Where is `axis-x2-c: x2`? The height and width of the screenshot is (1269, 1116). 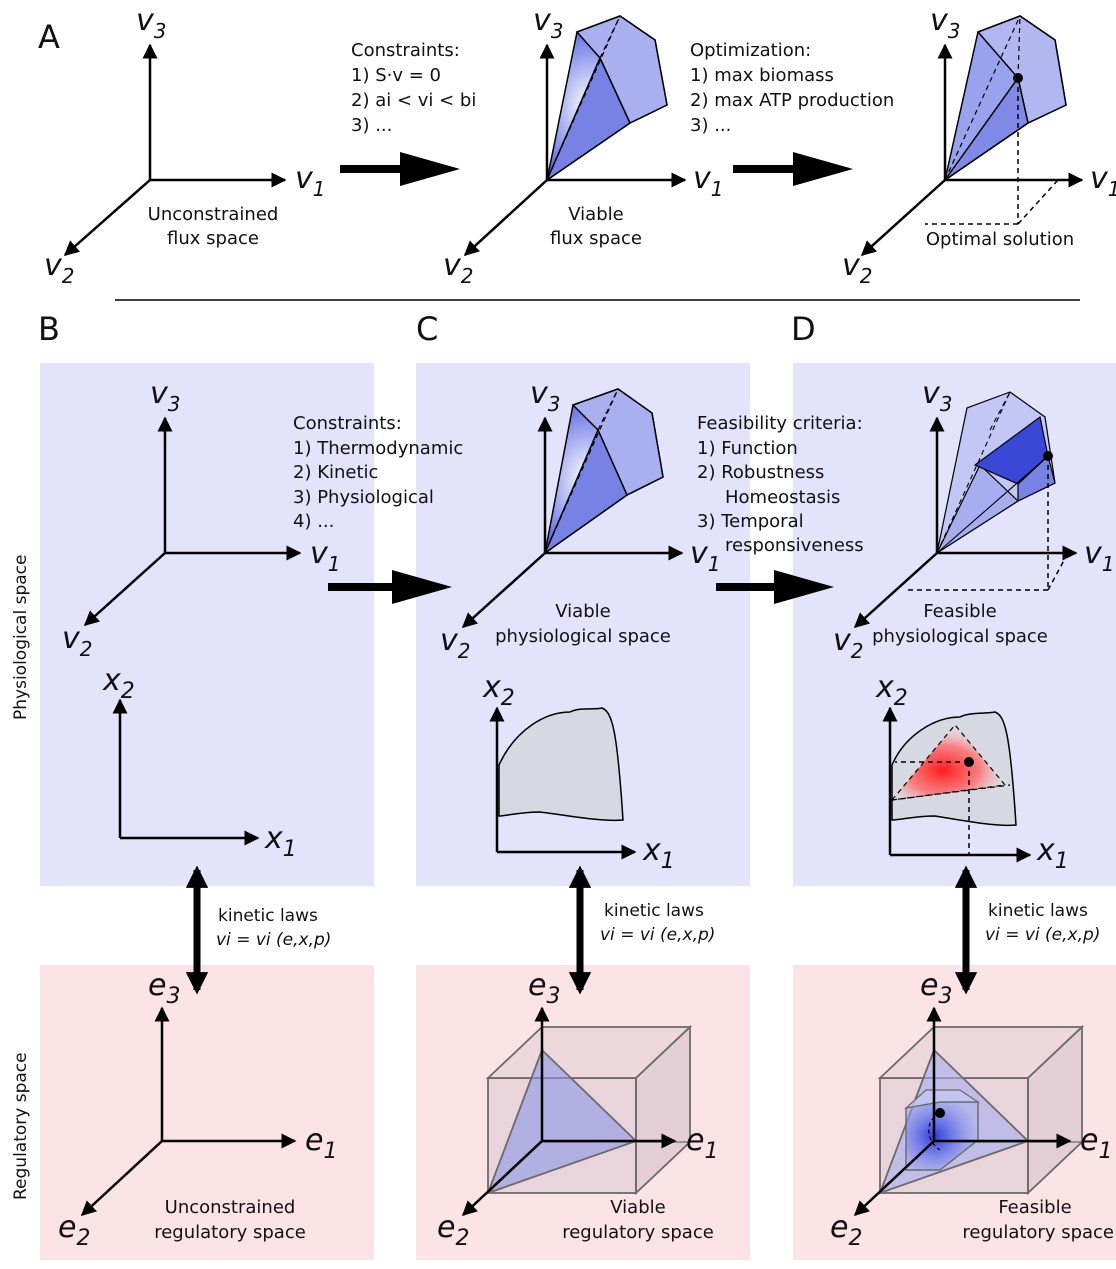 axis-x2-c: x2 is located at coordinates (498, 690).